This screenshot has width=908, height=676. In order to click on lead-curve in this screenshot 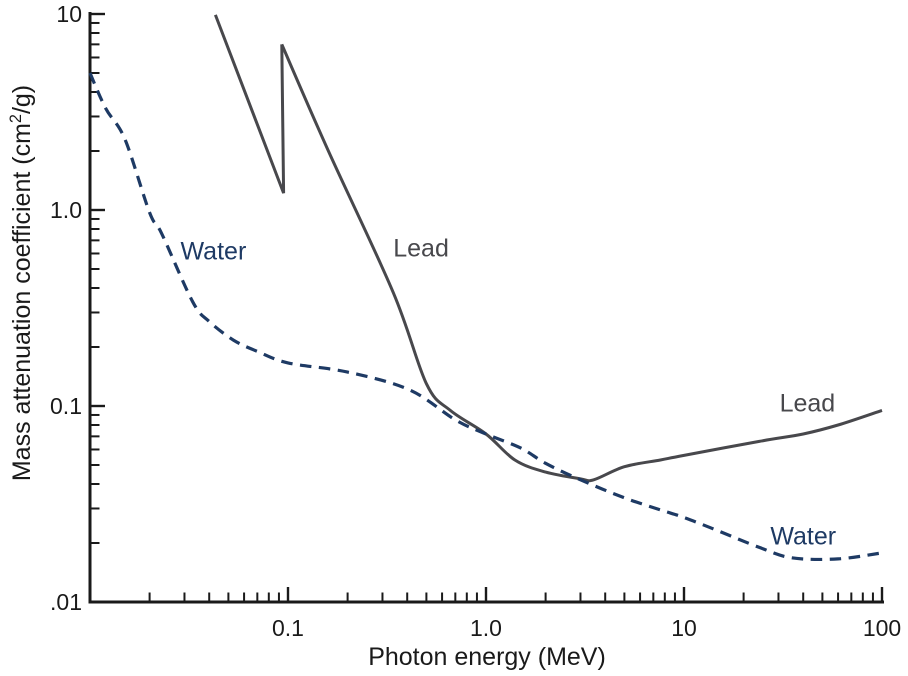, I will do `click(249, 104)`.